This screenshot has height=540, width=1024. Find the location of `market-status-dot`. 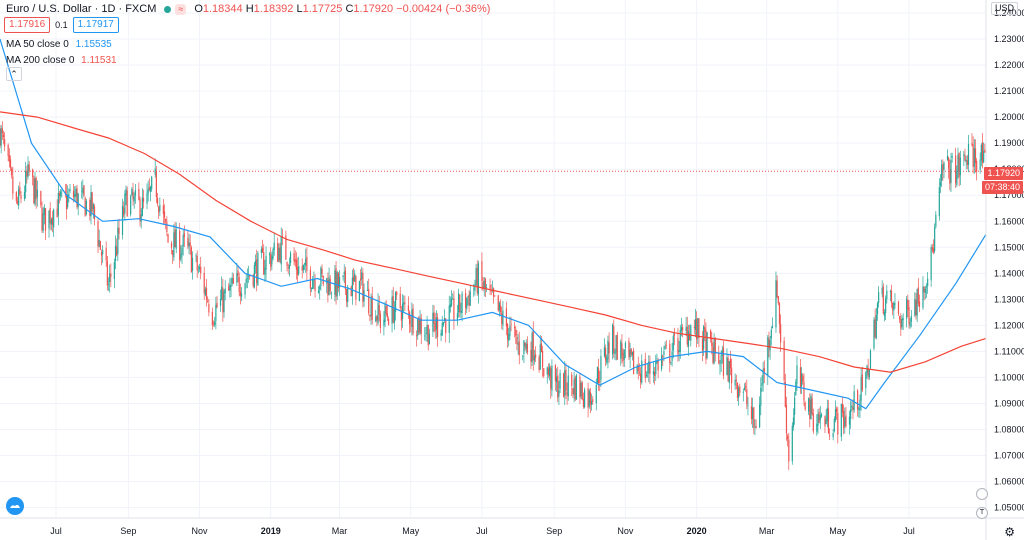

market-status-dot is located at coordinates (168, 9).